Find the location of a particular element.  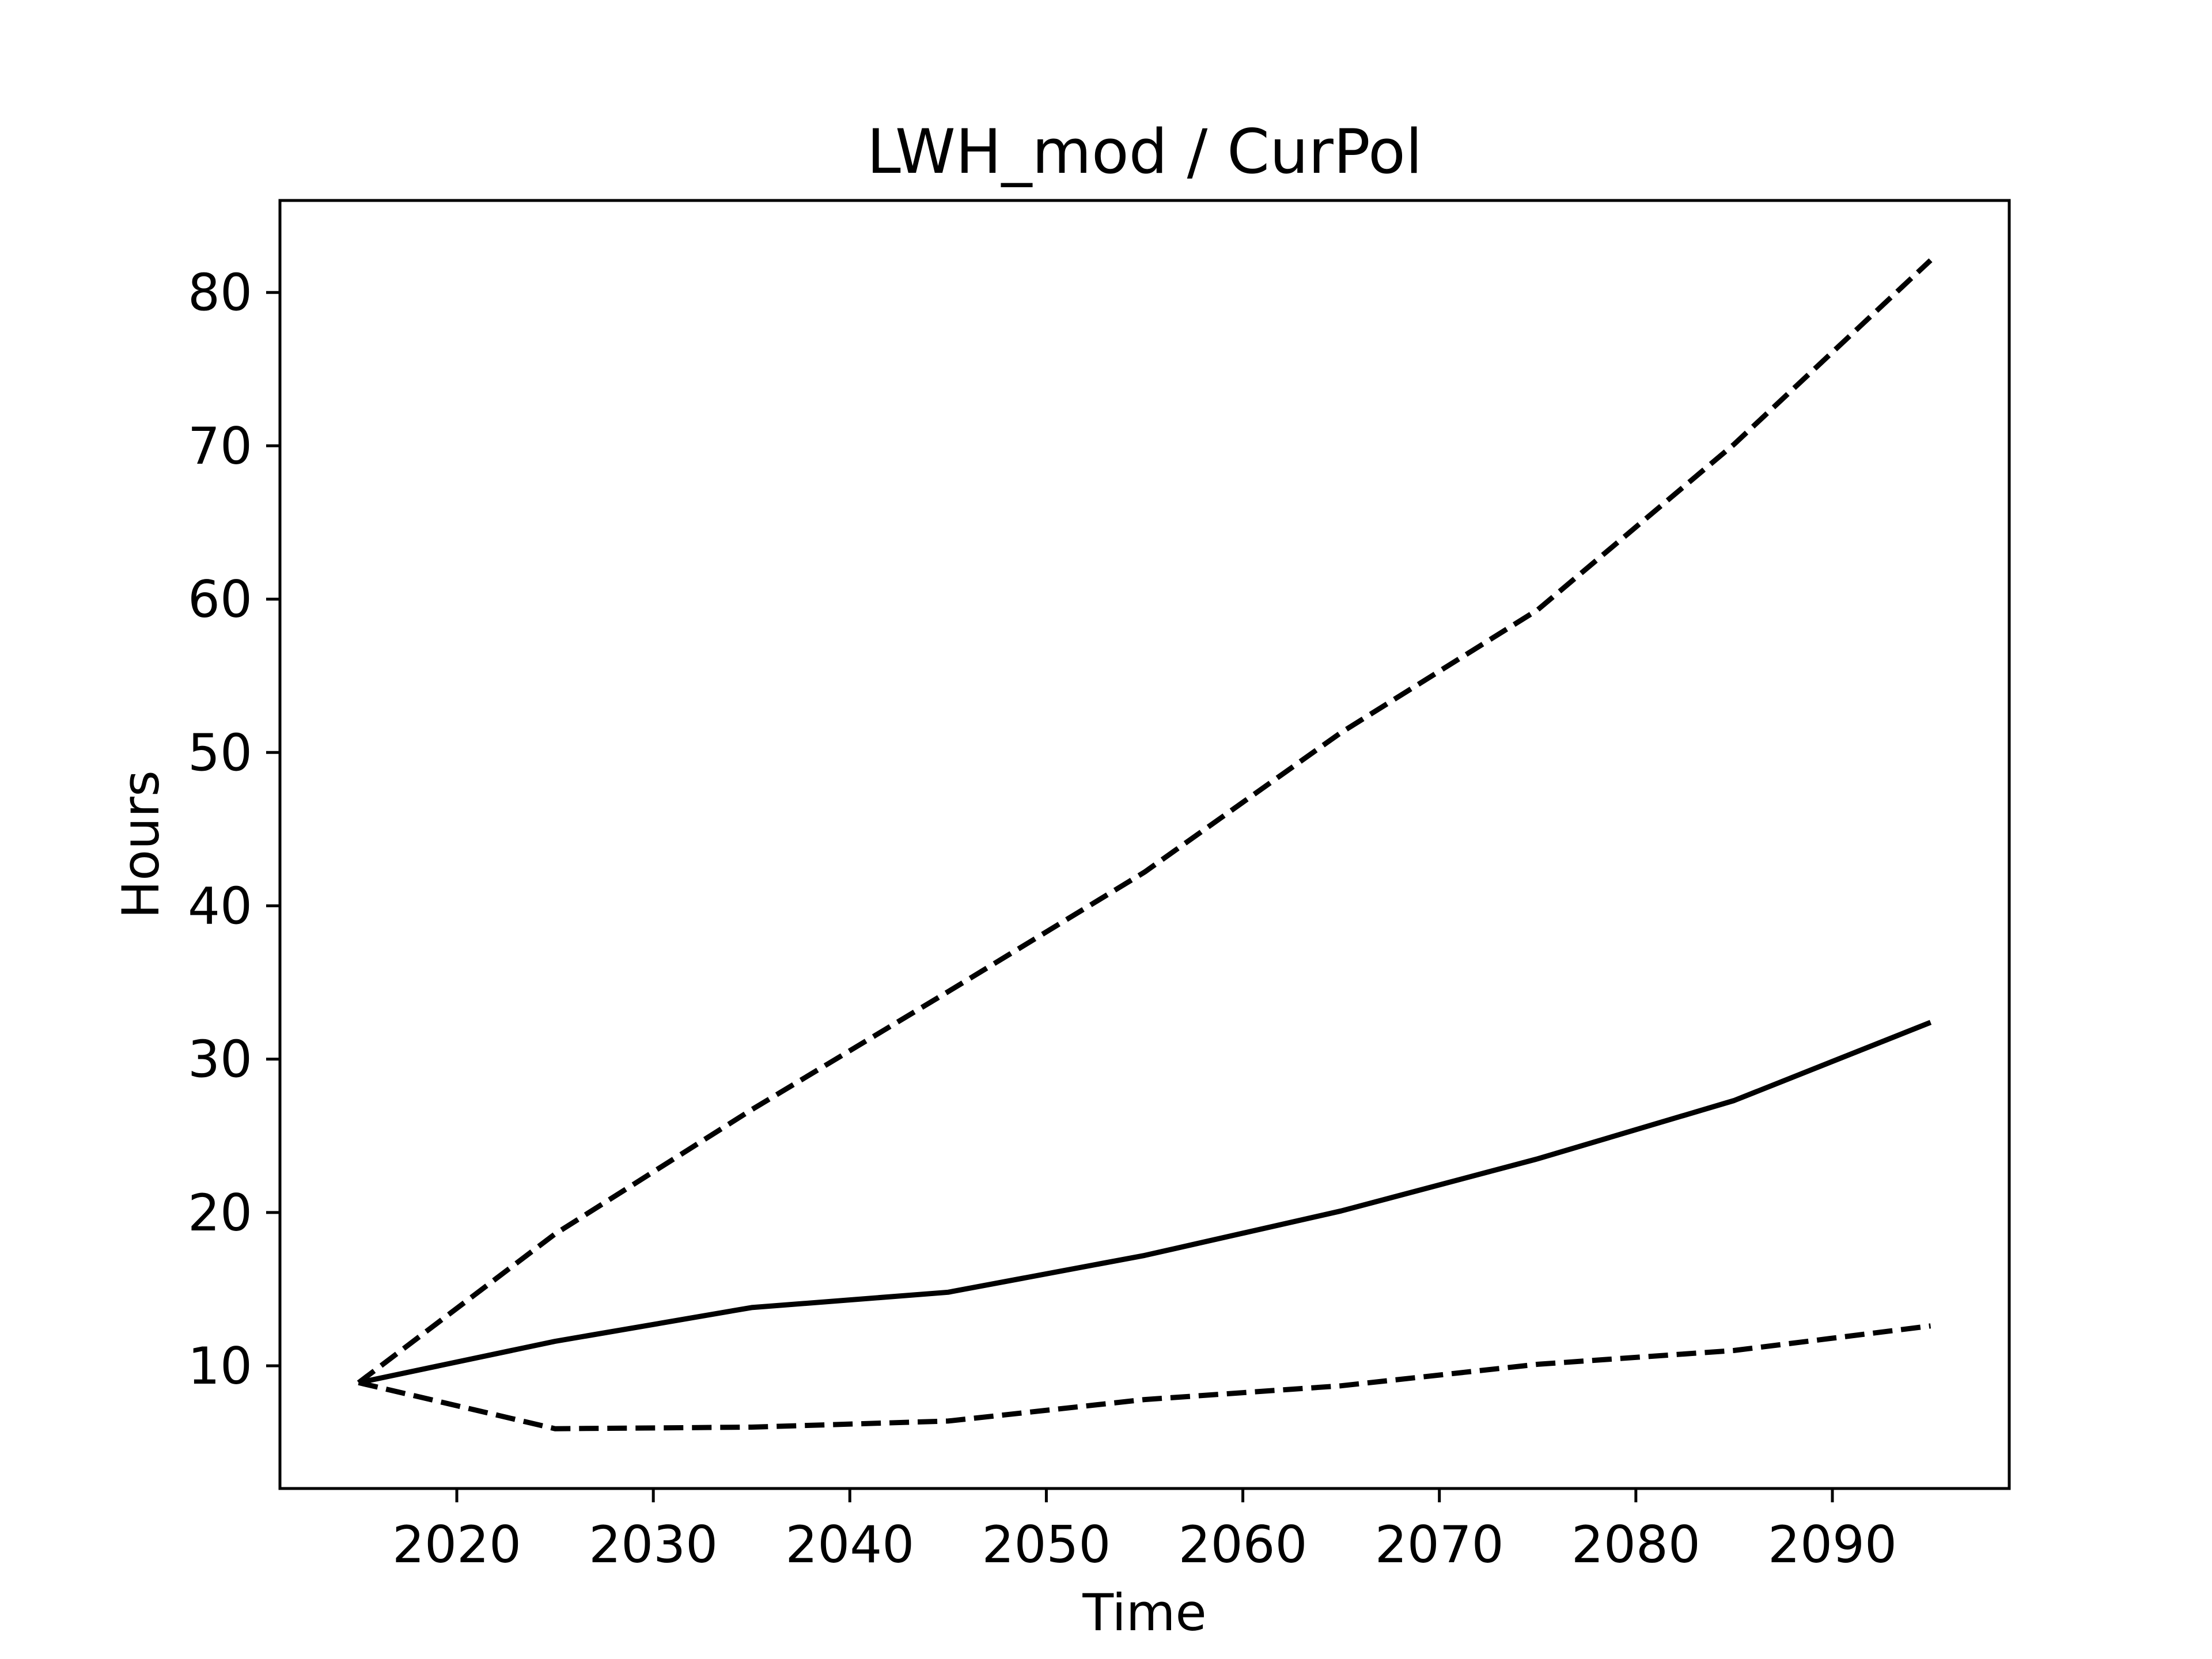

y-tick-label: 30 is located at coordinates (220, 1059).